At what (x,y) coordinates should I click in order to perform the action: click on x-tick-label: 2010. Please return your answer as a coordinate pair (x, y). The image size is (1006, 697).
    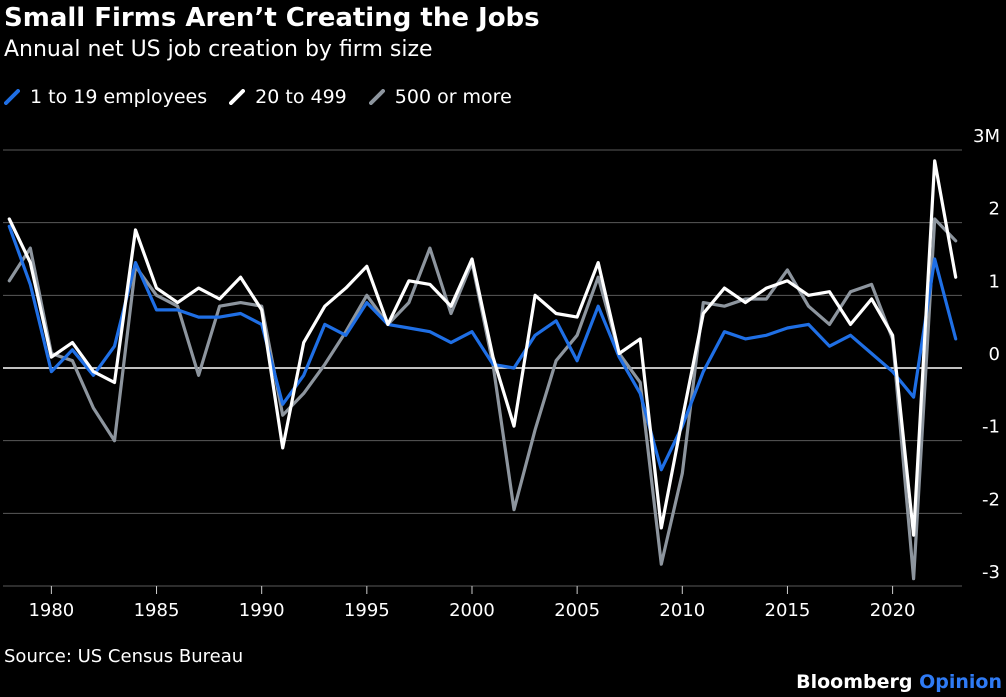
    Looking at the image, I should click on (682, 610).